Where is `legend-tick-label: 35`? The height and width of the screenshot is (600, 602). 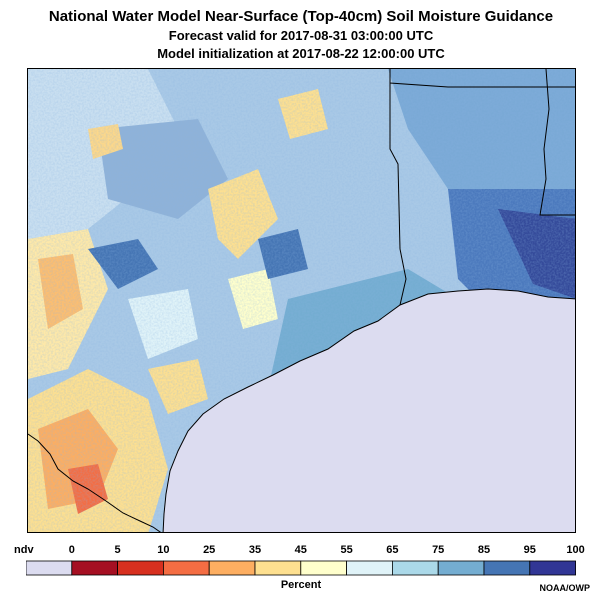 legend-tick-label: 35 is located at coordinates (255, 550).